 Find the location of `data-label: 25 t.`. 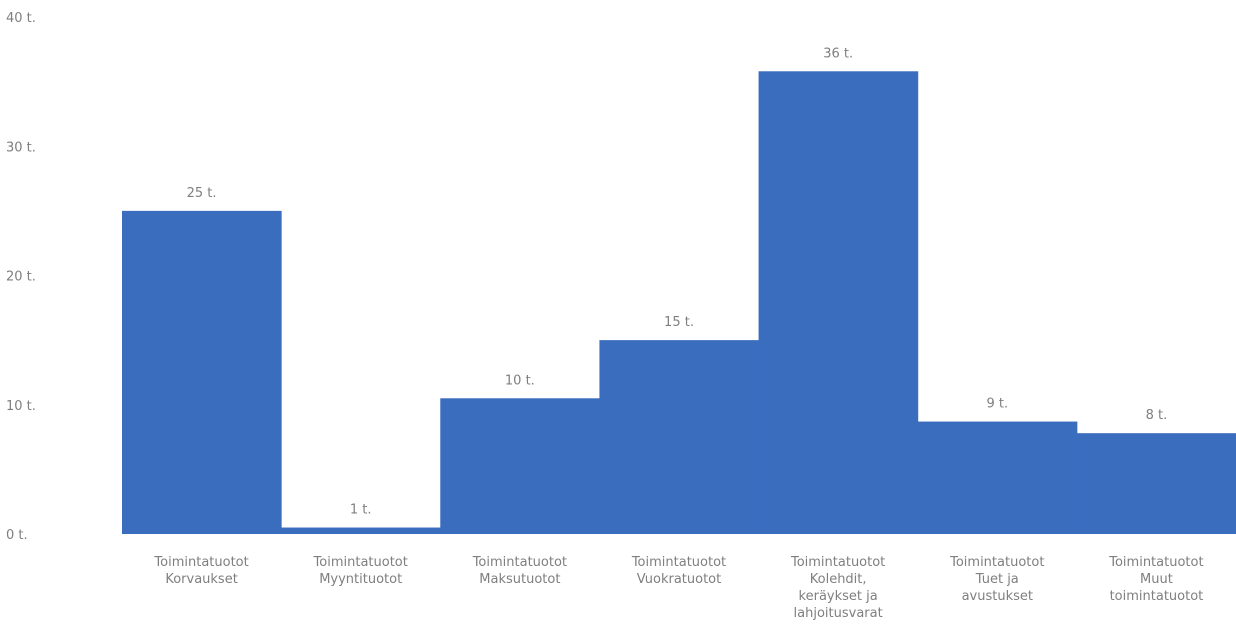

data-label: 25 t. is located at coordinates (202, 193).